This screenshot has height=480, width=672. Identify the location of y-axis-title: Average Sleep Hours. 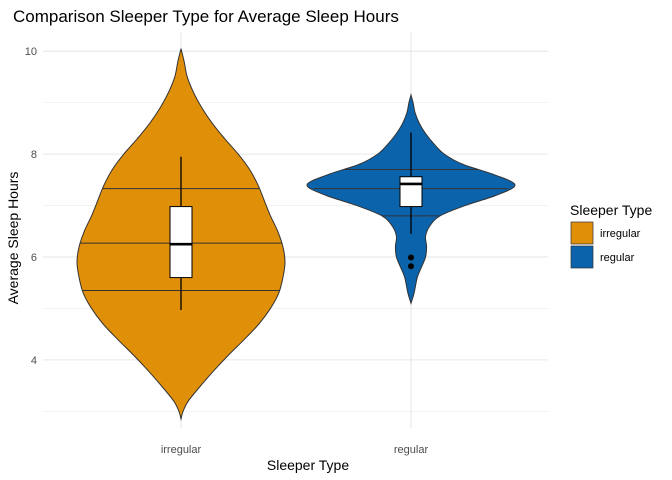
(13, 238).